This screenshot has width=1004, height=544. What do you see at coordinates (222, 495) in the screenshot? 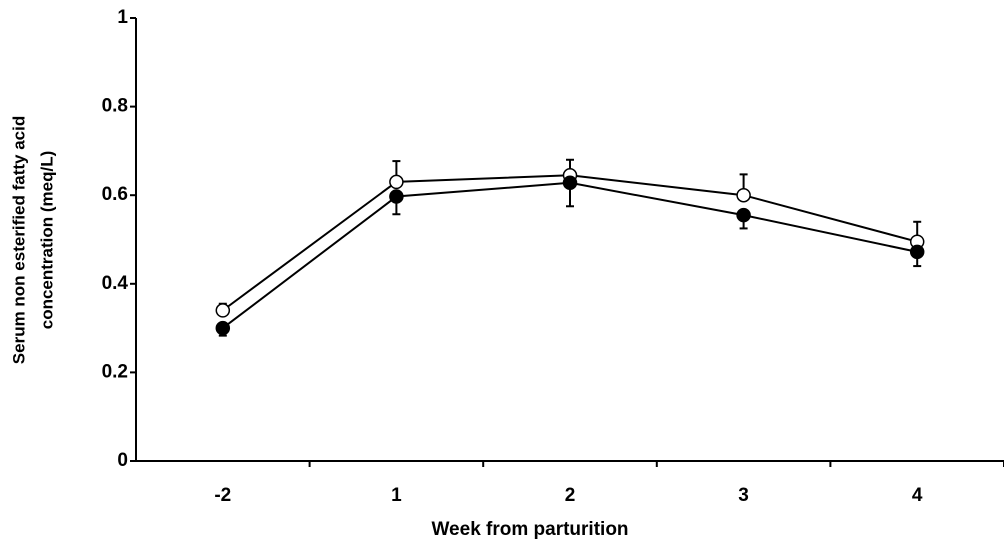
I see `x-tick-label: -2` at bounding box center [222, 495].